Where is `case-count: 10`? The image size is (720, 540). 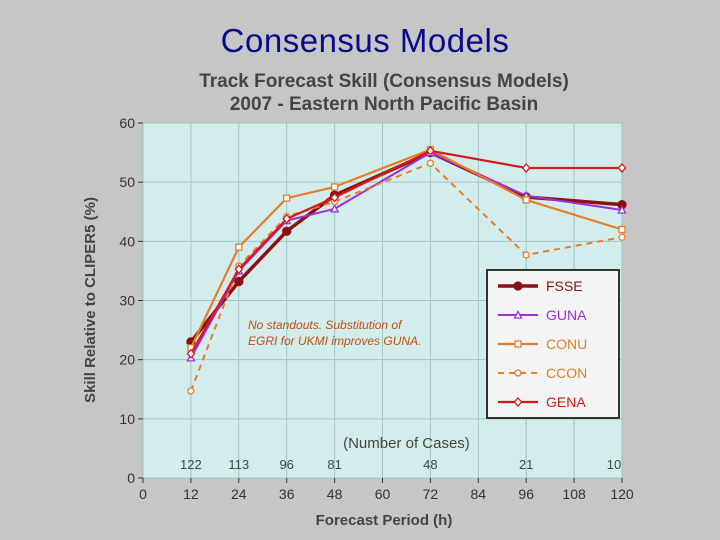
case-count: 10 is located at coordinates (614, 464).